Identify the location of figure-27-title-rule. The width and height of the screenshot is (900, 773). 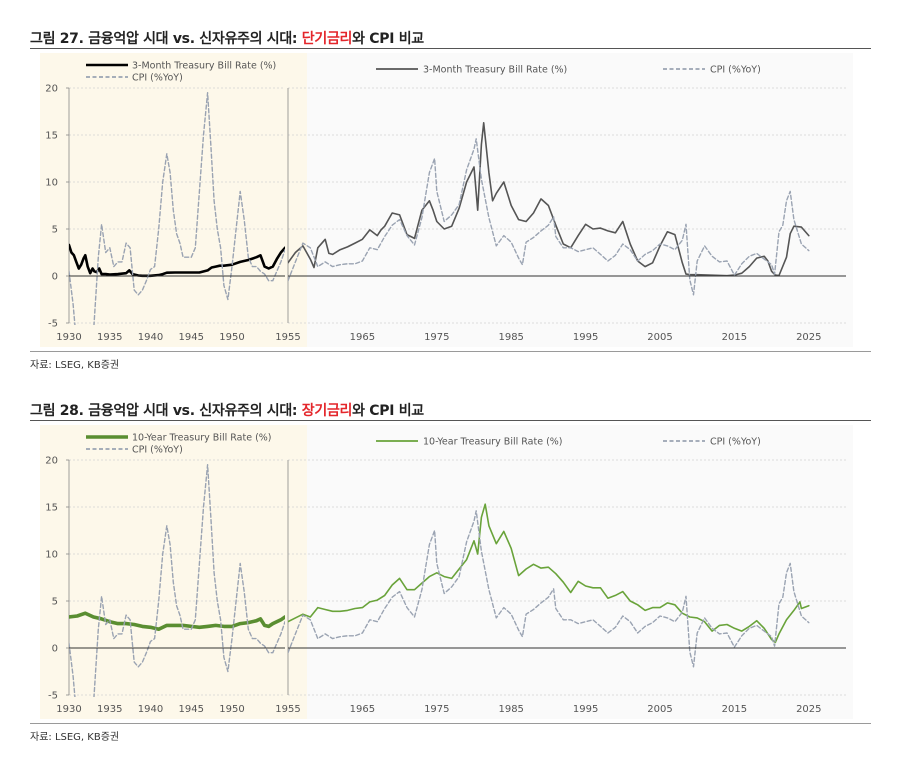
(450, 48).